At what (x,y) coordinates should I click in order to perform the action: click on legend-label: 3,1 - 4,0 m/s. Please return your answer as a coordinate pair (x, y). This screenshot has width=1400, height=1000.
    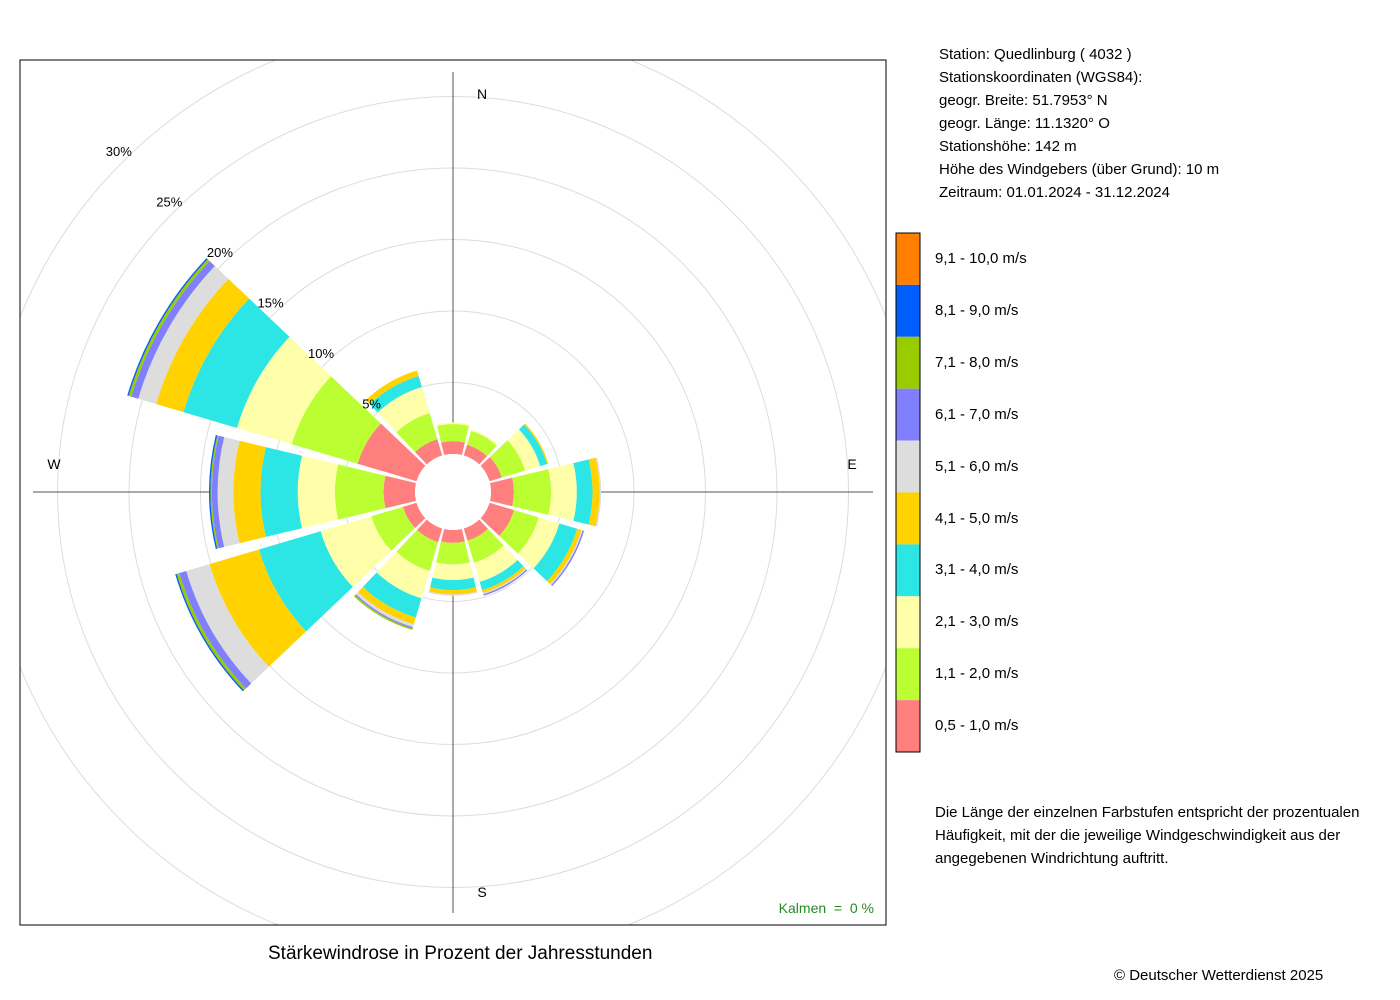
    Looking at the image, I should click on (977, 570).